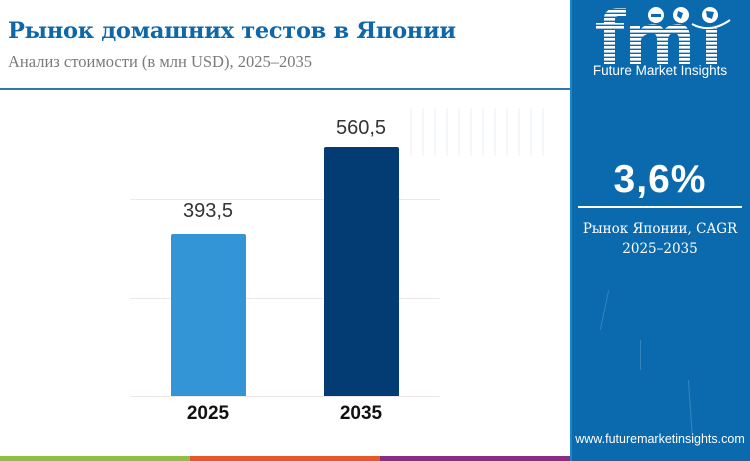 This screenshot has width=750, height=461. I want to click on logo-subtitle: Future Market Insights, so click(660, 70).